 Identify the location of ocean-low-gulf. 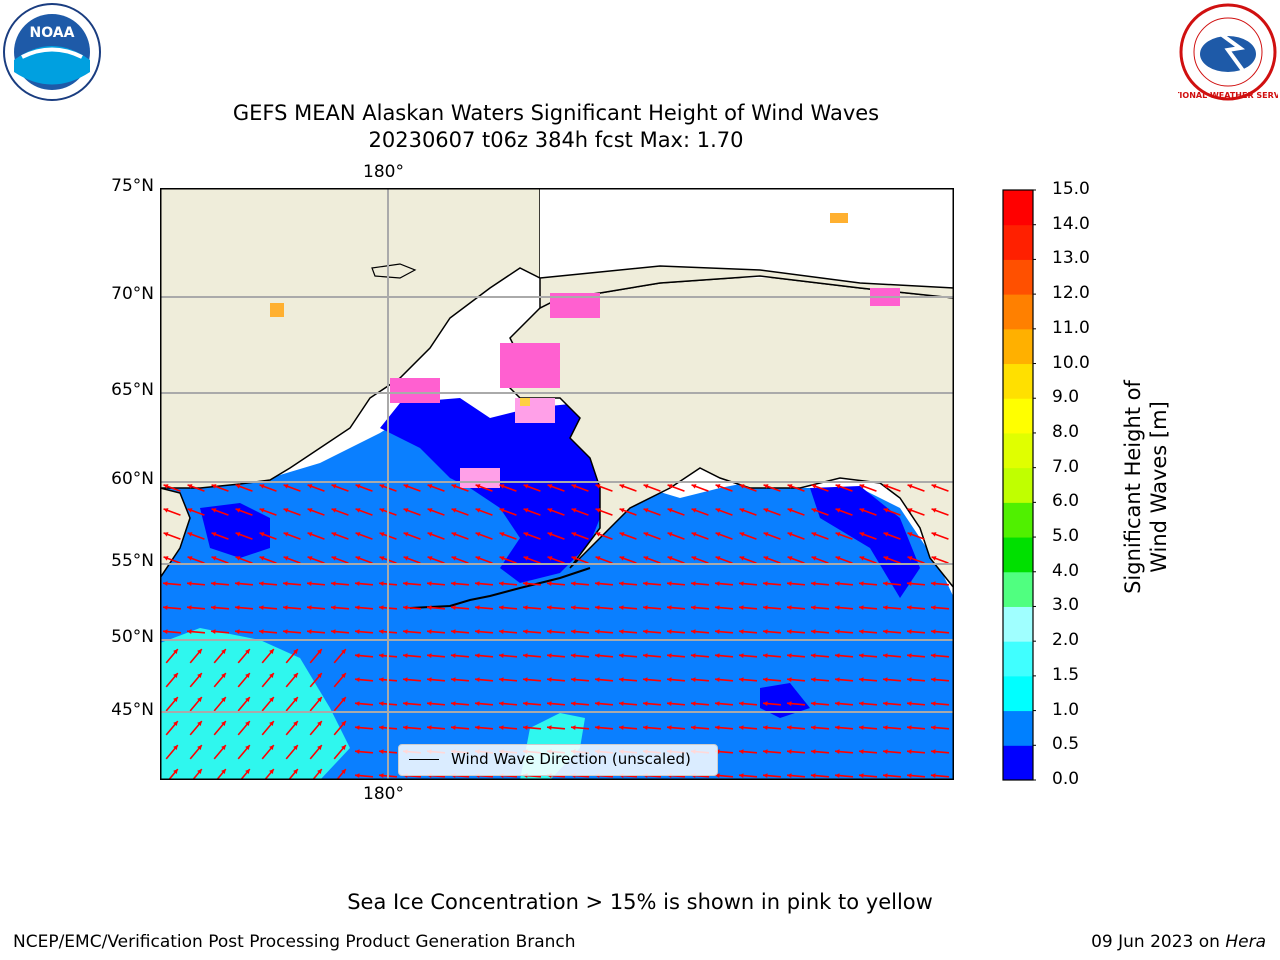
(865, 542).